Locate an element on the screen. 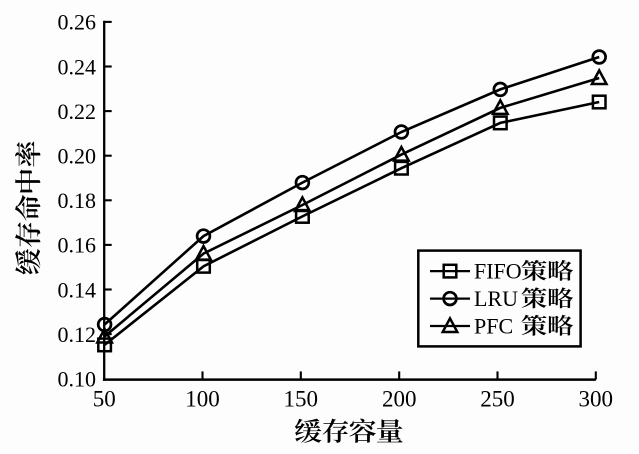 The height and width of the screenshot is (454, 639). svg-text: 300 is located at coordinates (596, 399).